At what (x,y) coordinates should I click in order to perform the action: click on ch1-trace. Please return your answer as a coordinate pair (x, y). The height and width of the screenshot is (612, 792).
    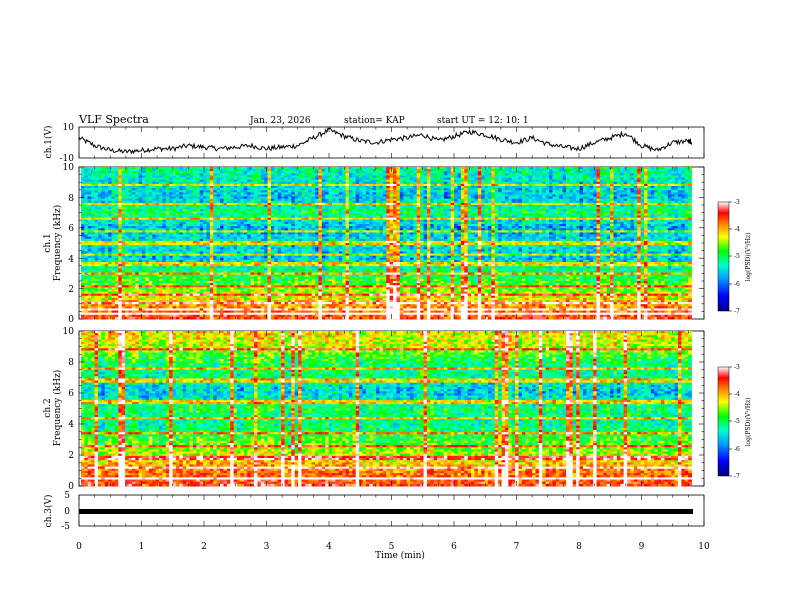
    Looking at the image, I should click on (385, 140).